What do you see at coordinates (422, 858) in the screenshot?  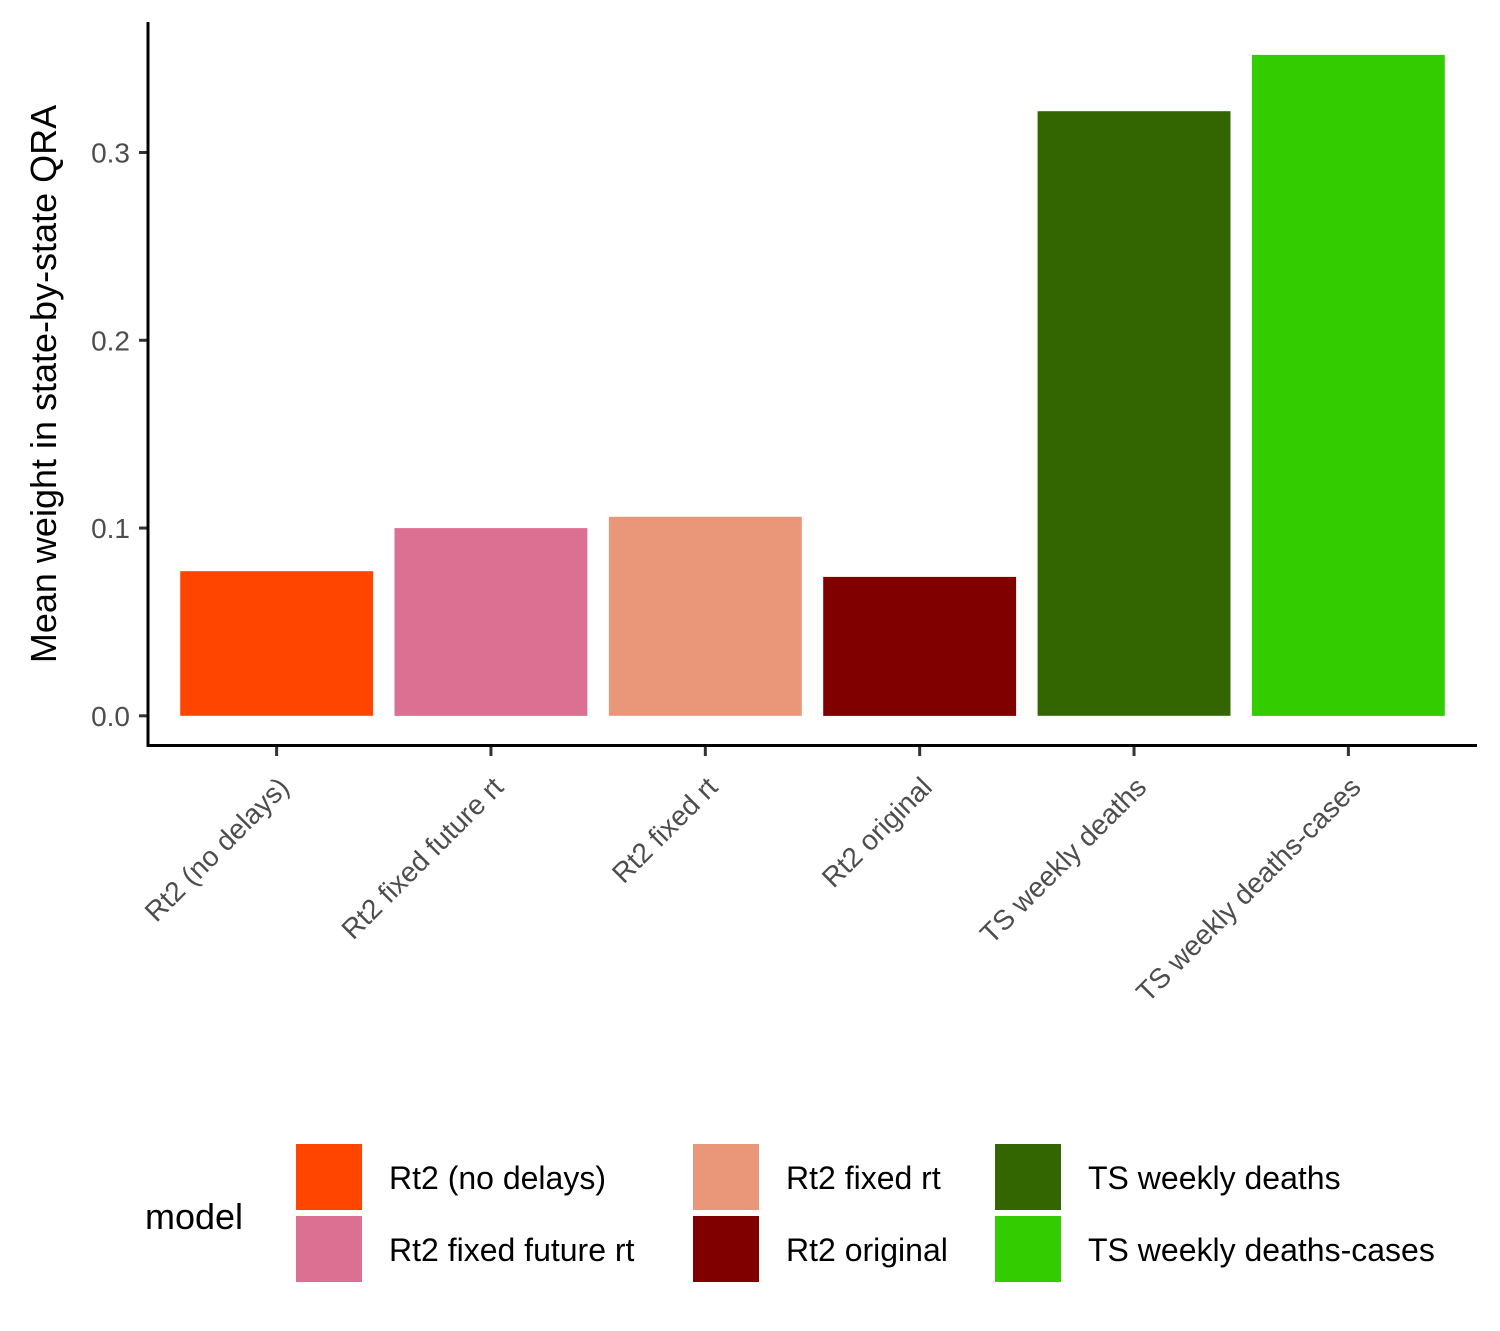 I see `x-tick-label: Rt2 fixed future rt` at bounding box center [422, 858].